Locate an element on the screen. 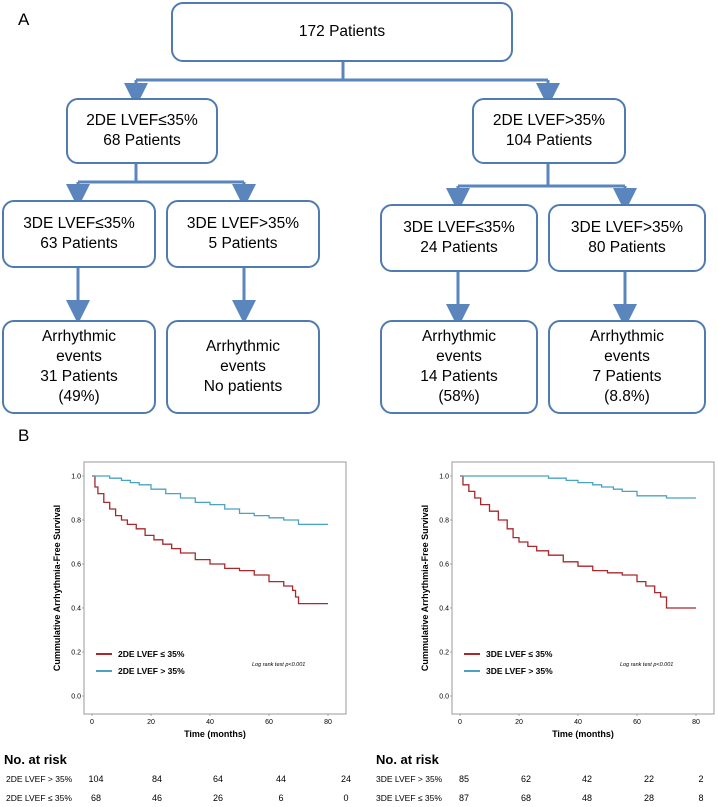  risk-value: 84 is located at coordinates (156, 779).